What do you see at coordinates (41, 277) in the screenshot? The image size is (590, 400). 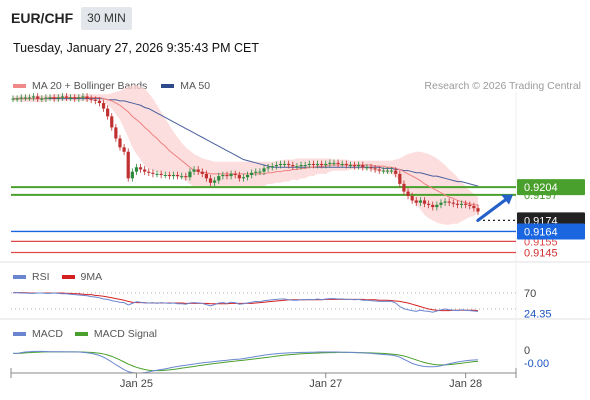 I see `rsi-legend-label: RSI` at bounding box center [41, 277].